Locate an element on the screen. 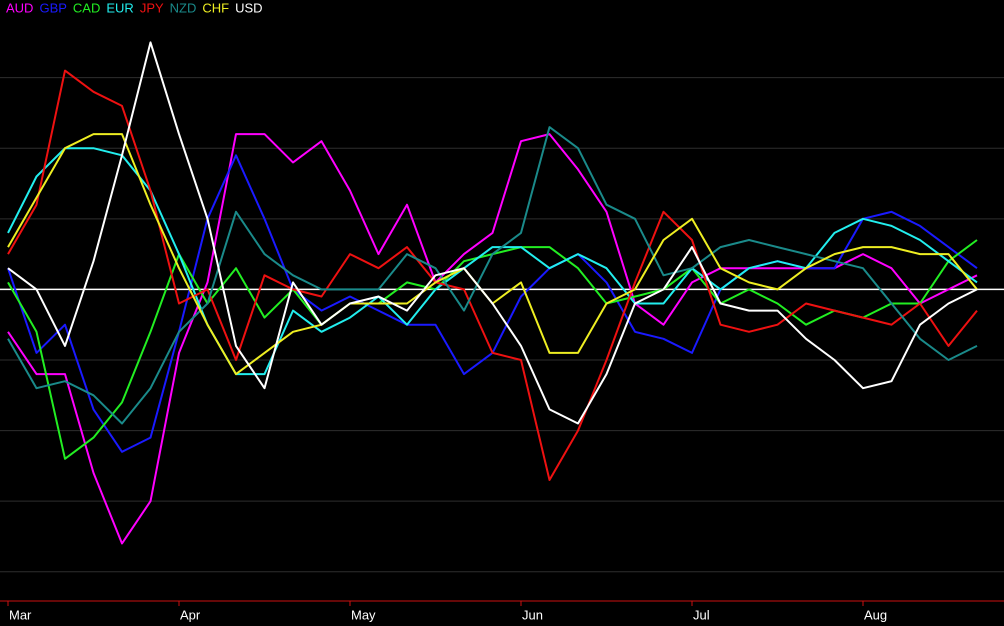  x-axis: Mar Apr May Jun Jul Aug is located at coordinates (447, 611).